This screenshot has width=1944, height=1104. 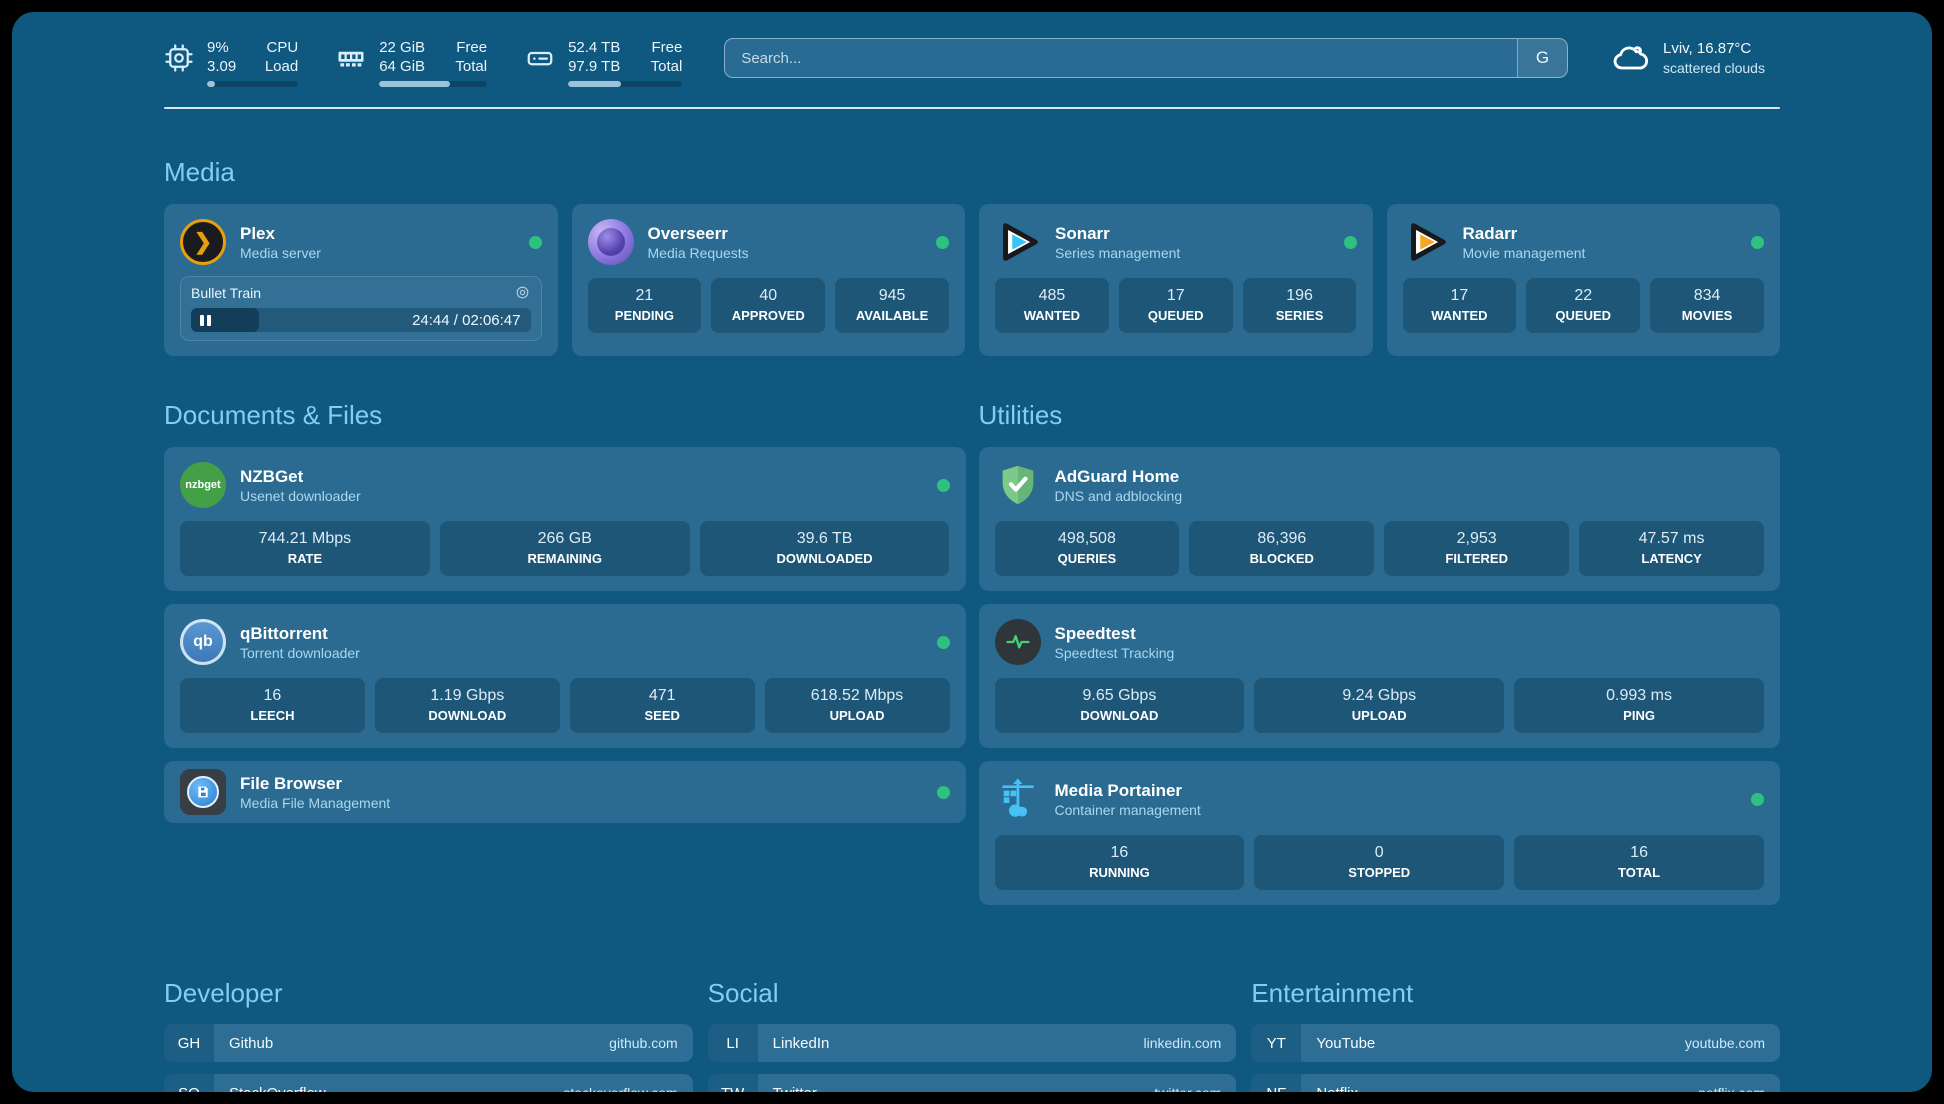 I want to click on top-bar: 9% 3.09 CPU Load 22 GiB 64 GiB Free Total, so click(x=972, y=62).